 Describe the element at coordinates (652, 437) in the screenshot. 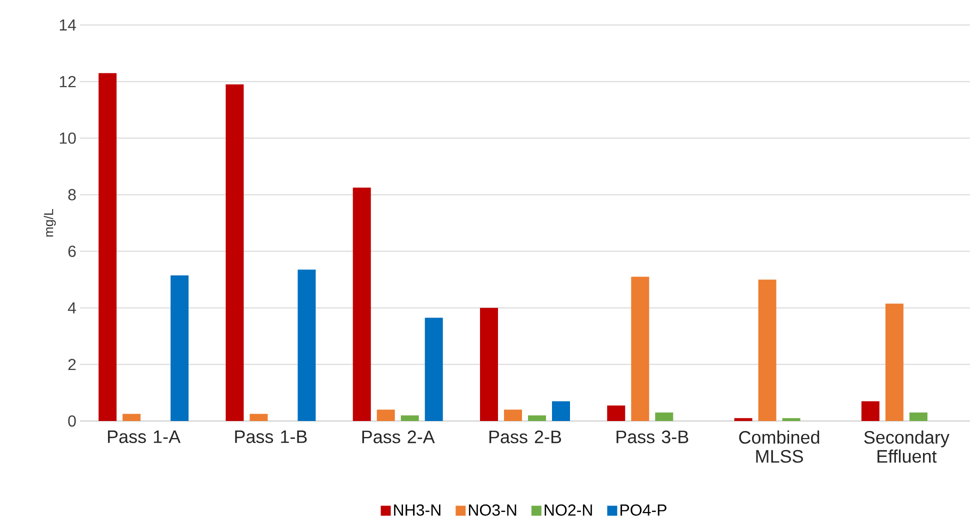

I see `x-tick-label: Pass 3-B` at that location.